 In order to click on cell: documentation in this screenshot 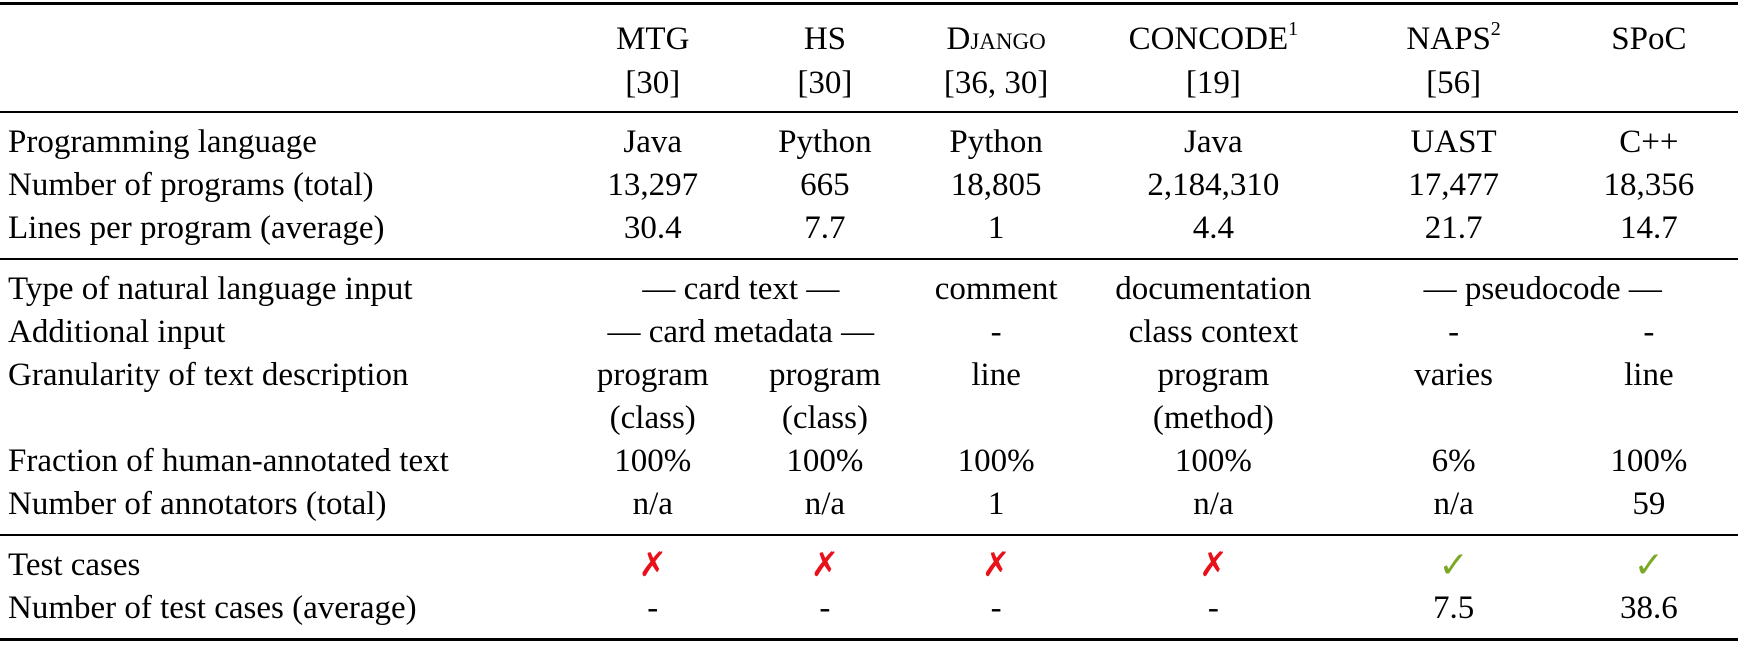, I will do `click(1213, 284)`.